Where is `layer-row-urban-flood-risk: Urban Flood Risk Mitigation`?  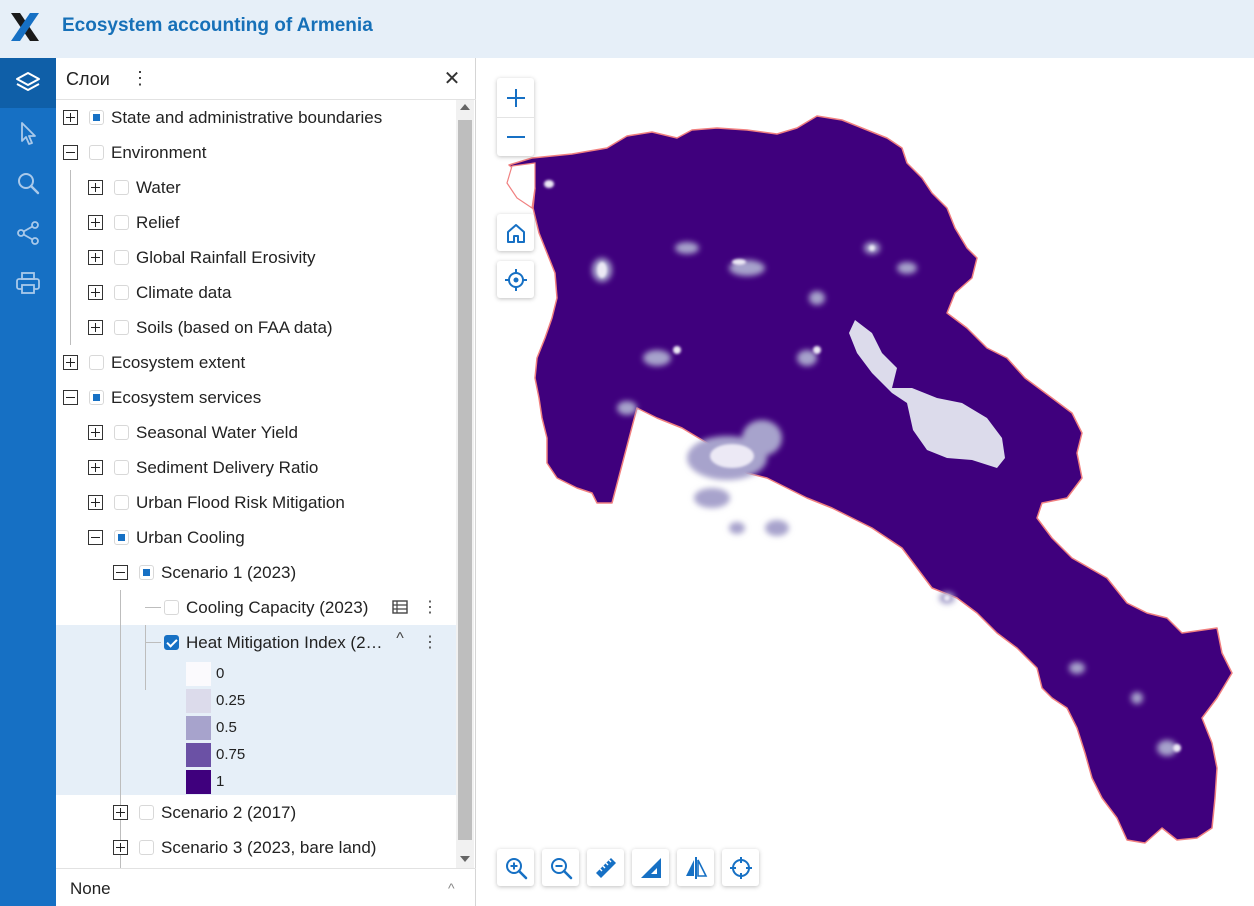
layer-row-urban-flood-risk: Urban Flood Risk Mitigation is located at coordinates (256, 502).